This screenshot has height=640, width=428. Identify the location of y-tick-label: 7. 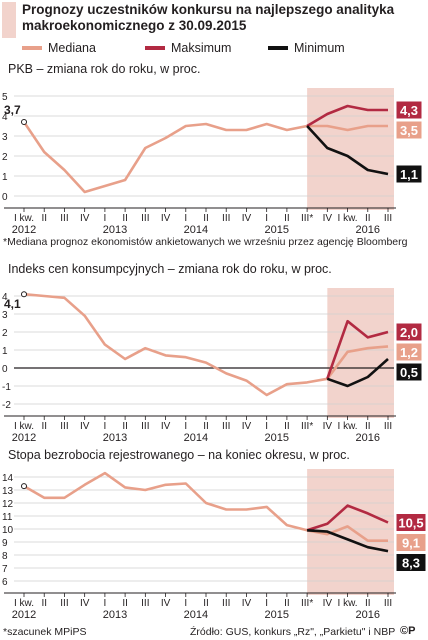
(5, 569).